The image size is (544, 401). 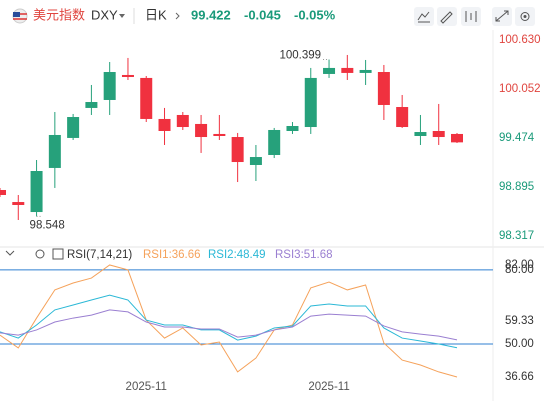 What do you see at coordinates (237, 255) in the screenshot?
I see `legend-entry: RSI2:48.49` at bounding box center [237, 255].